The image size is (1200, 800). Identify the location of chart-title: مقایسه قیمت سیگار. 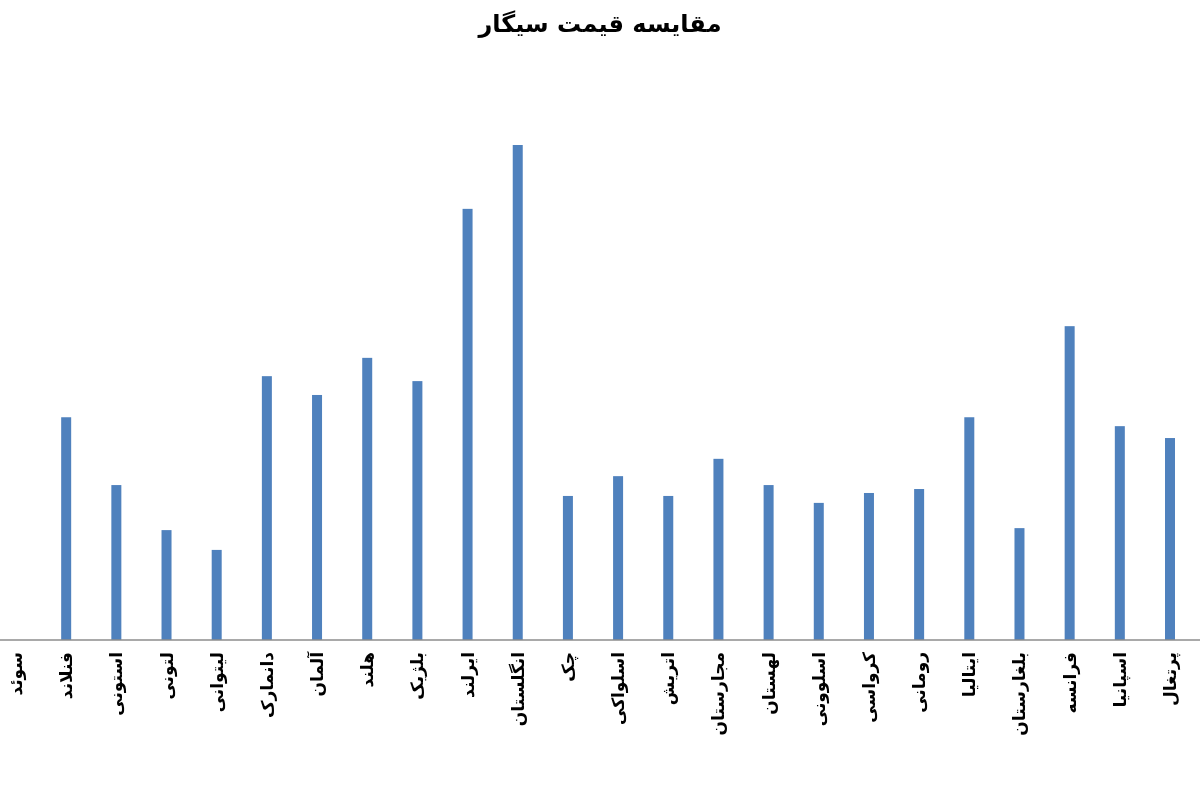
(599, 24).